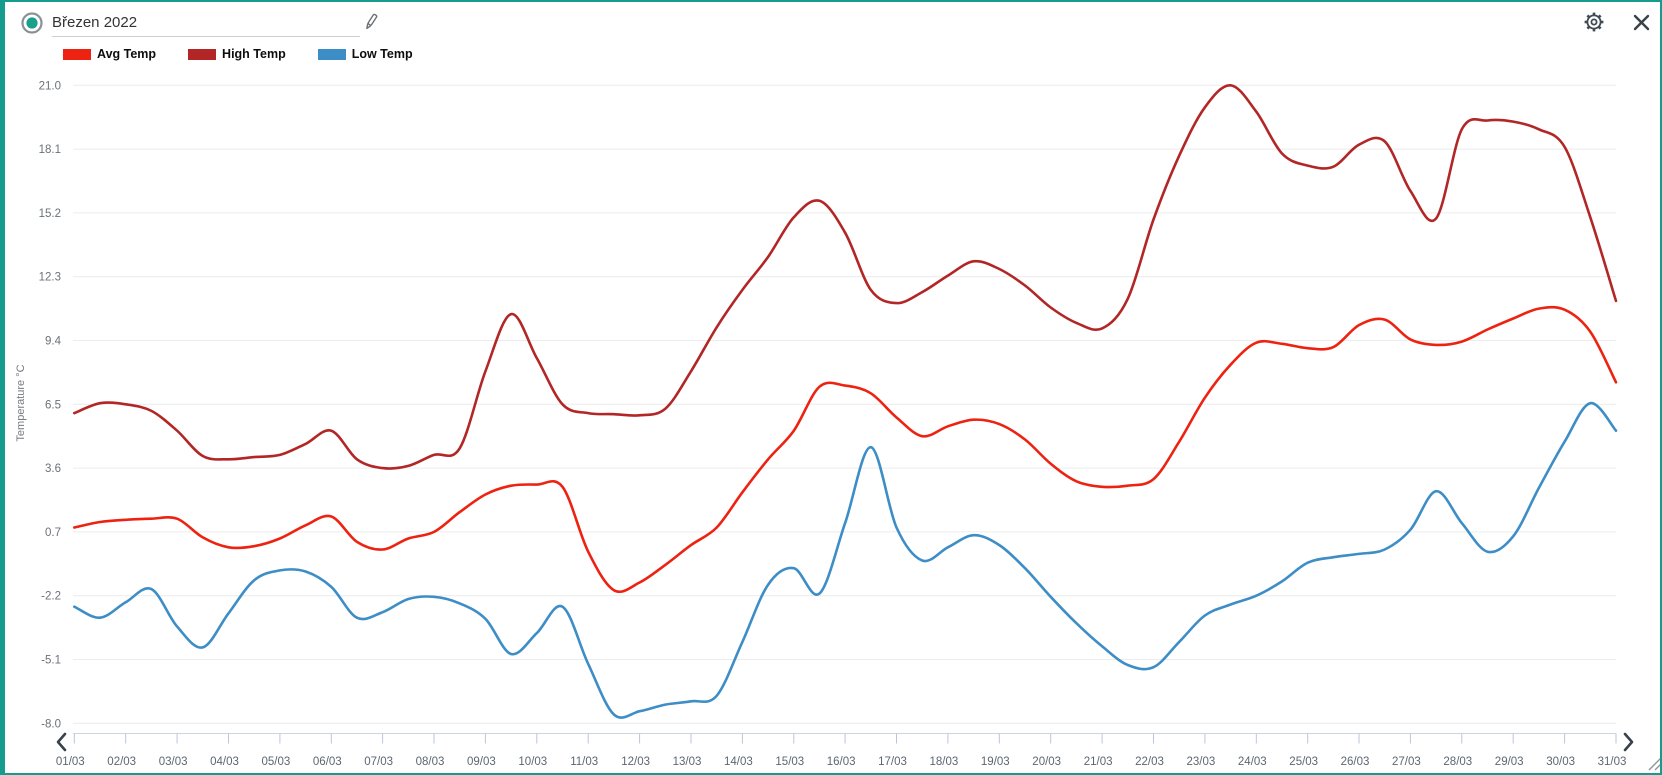 Image resolution: width=1662 pixels, height=775 pixels. I want to click on x-tick-label: 17/03, so click(892, 762).